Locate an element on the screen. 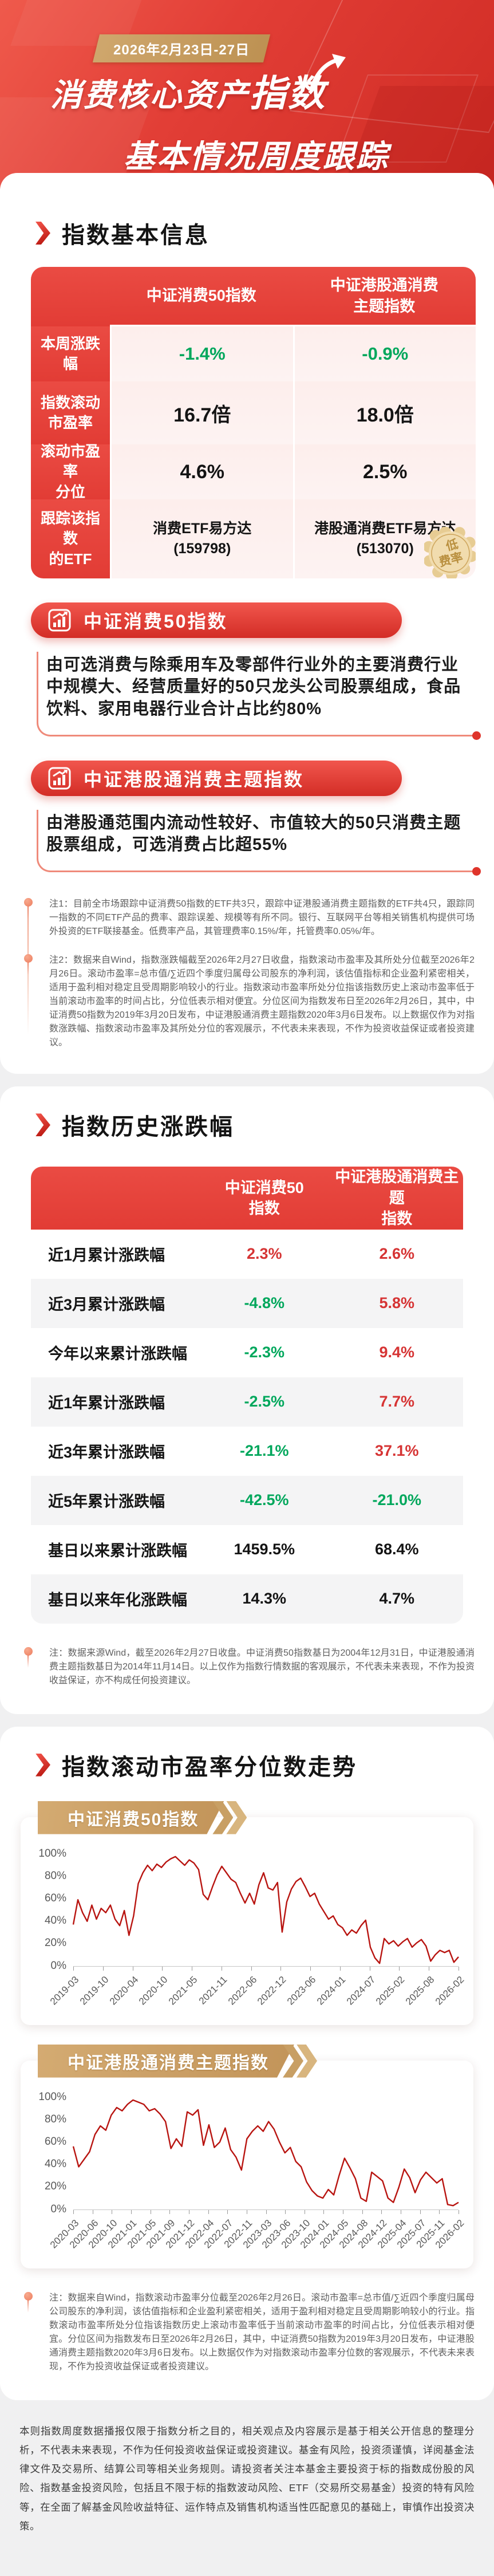  row-label-weekly-change: 本周涨跌幅 is located at coordinates (70, 354).